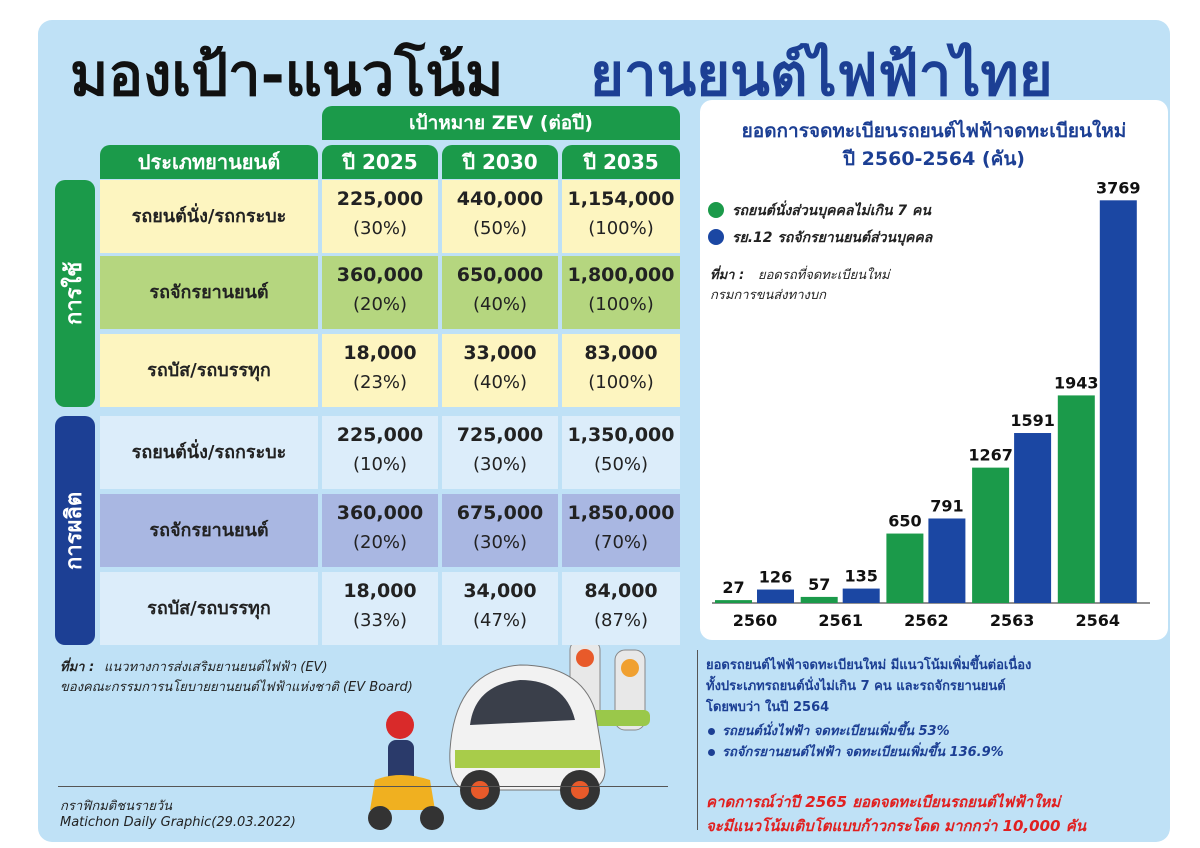 This screenshot has width=1200, height=848. I want to click on value-label: 1267, so click(990, 455).